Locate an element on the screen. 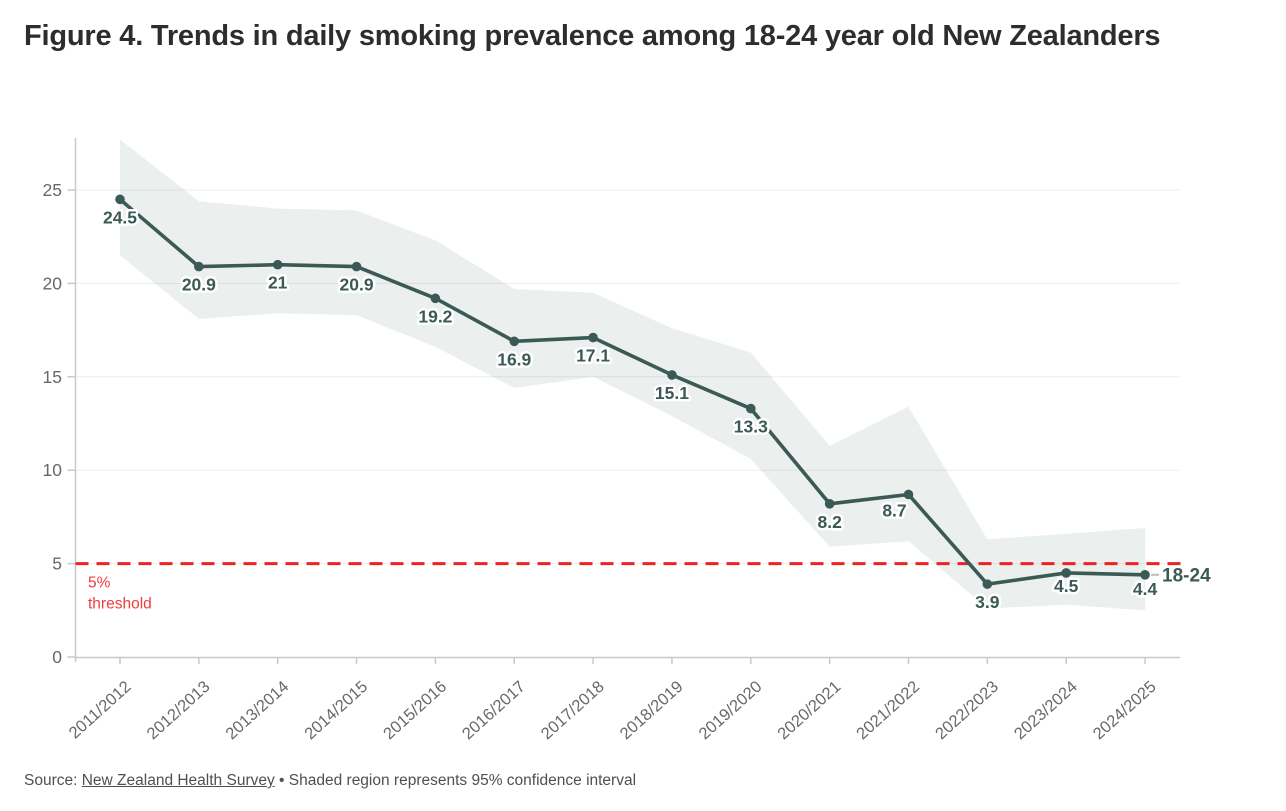 Image resolution: width=1286 pixels, height=811 pixels. data-point-label: 21 is located at coordinates (278, 283).